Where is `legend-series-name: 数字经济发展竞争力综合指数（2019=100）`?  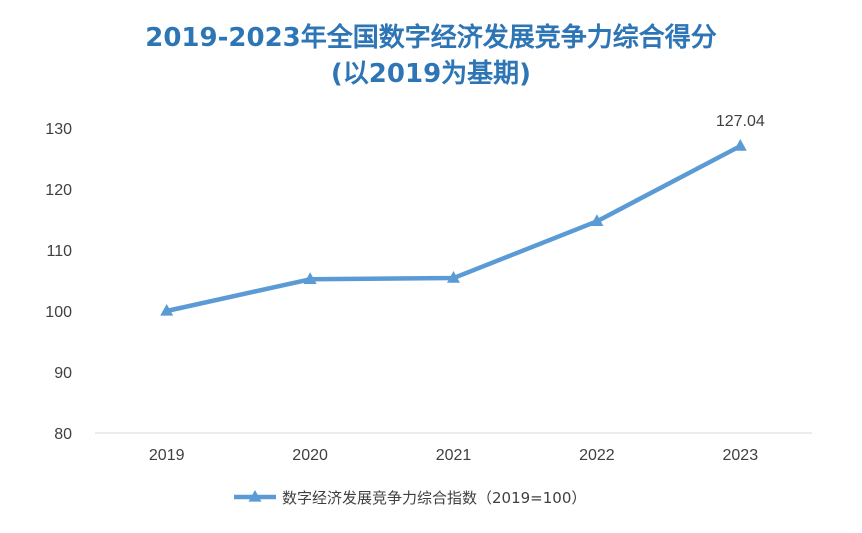 legend-series-name: 数字经济发展竞争力综合指数（2019=100） is located at coordinates (434, 498).